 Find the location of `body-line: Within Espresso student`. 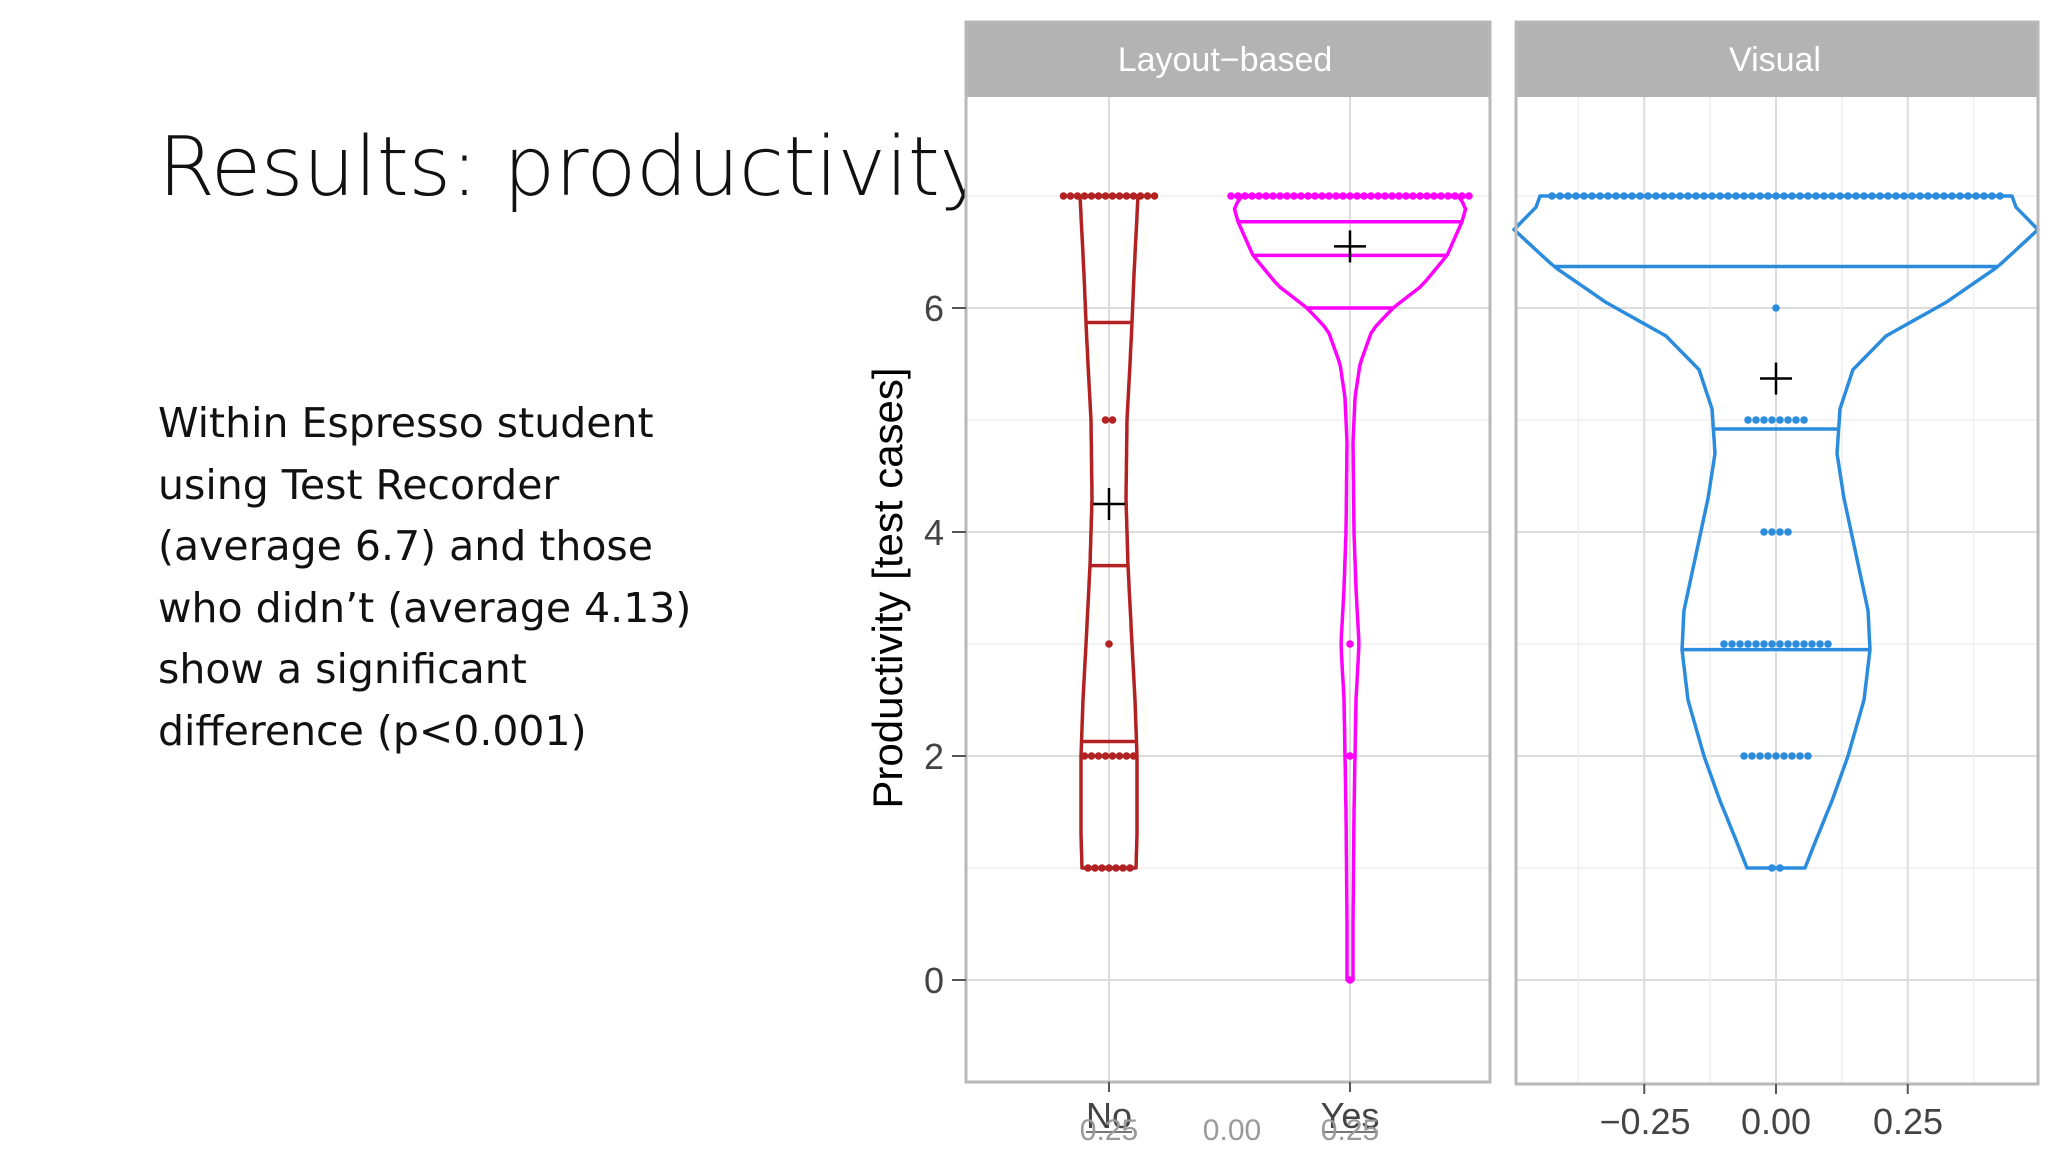

body-line: Within Espresso student is located at coordinates (406, 423).